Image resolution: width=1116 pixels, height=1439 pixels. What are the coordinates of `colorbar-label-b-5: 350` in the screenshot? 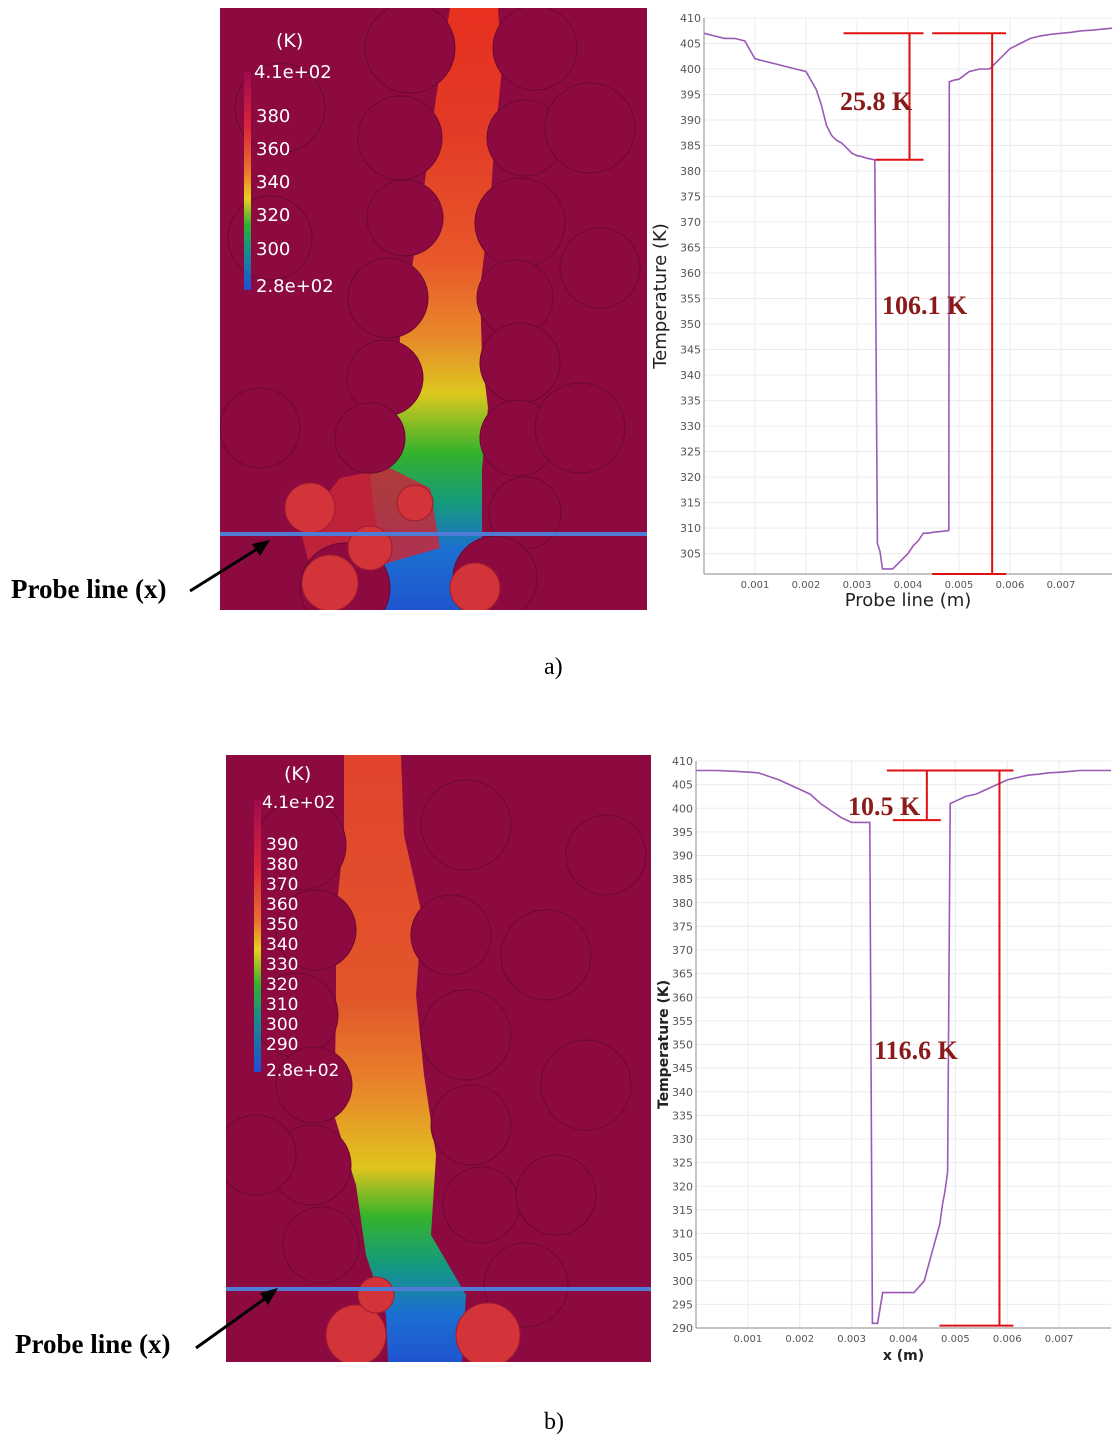 It's located at (282, 925).